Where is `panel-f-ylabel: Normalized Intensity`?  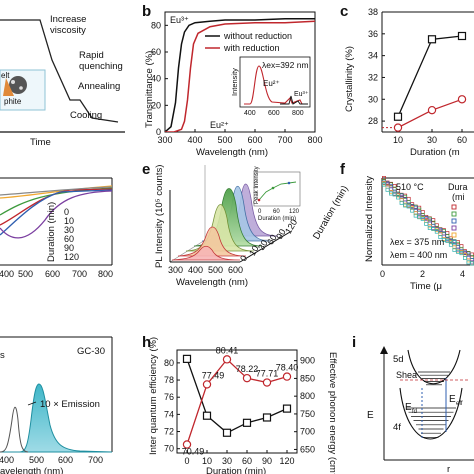 panel-f-ylabel: Normalized Intensity is located at coordinates (369, 219).